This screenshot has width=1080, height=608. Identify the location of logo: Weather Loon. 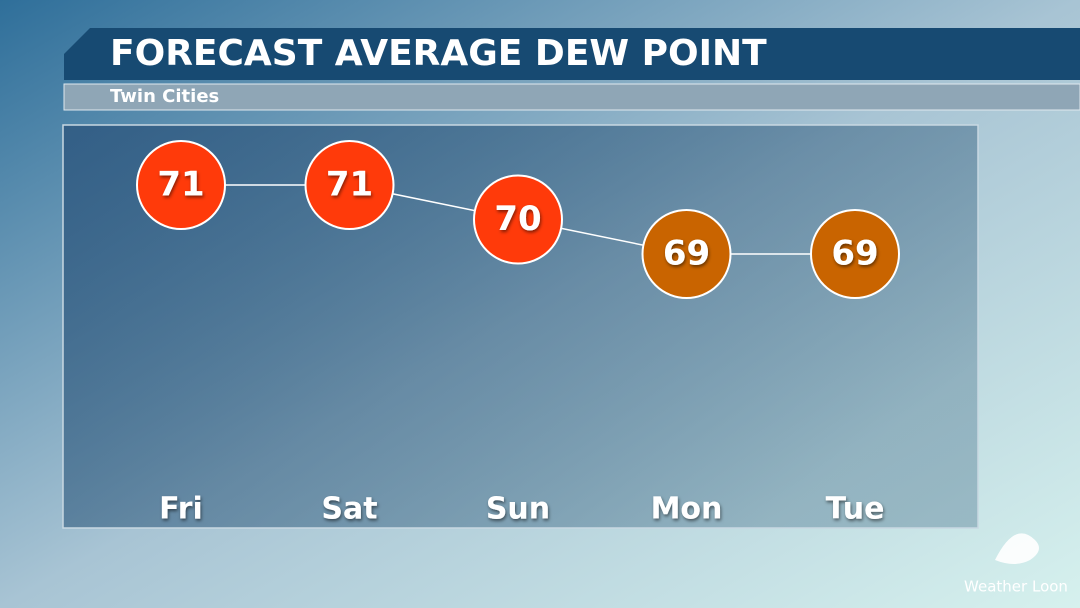
(1016, 564).